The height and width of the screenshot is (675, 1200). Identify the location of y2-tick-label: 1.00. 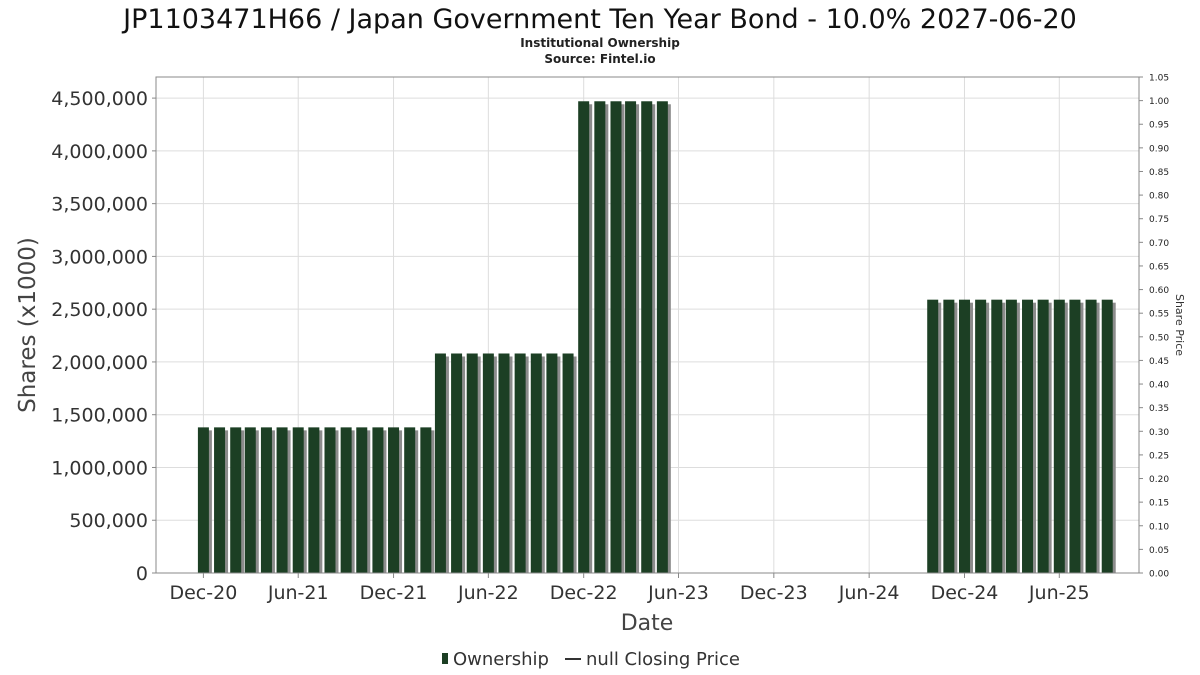
(1159, 102).